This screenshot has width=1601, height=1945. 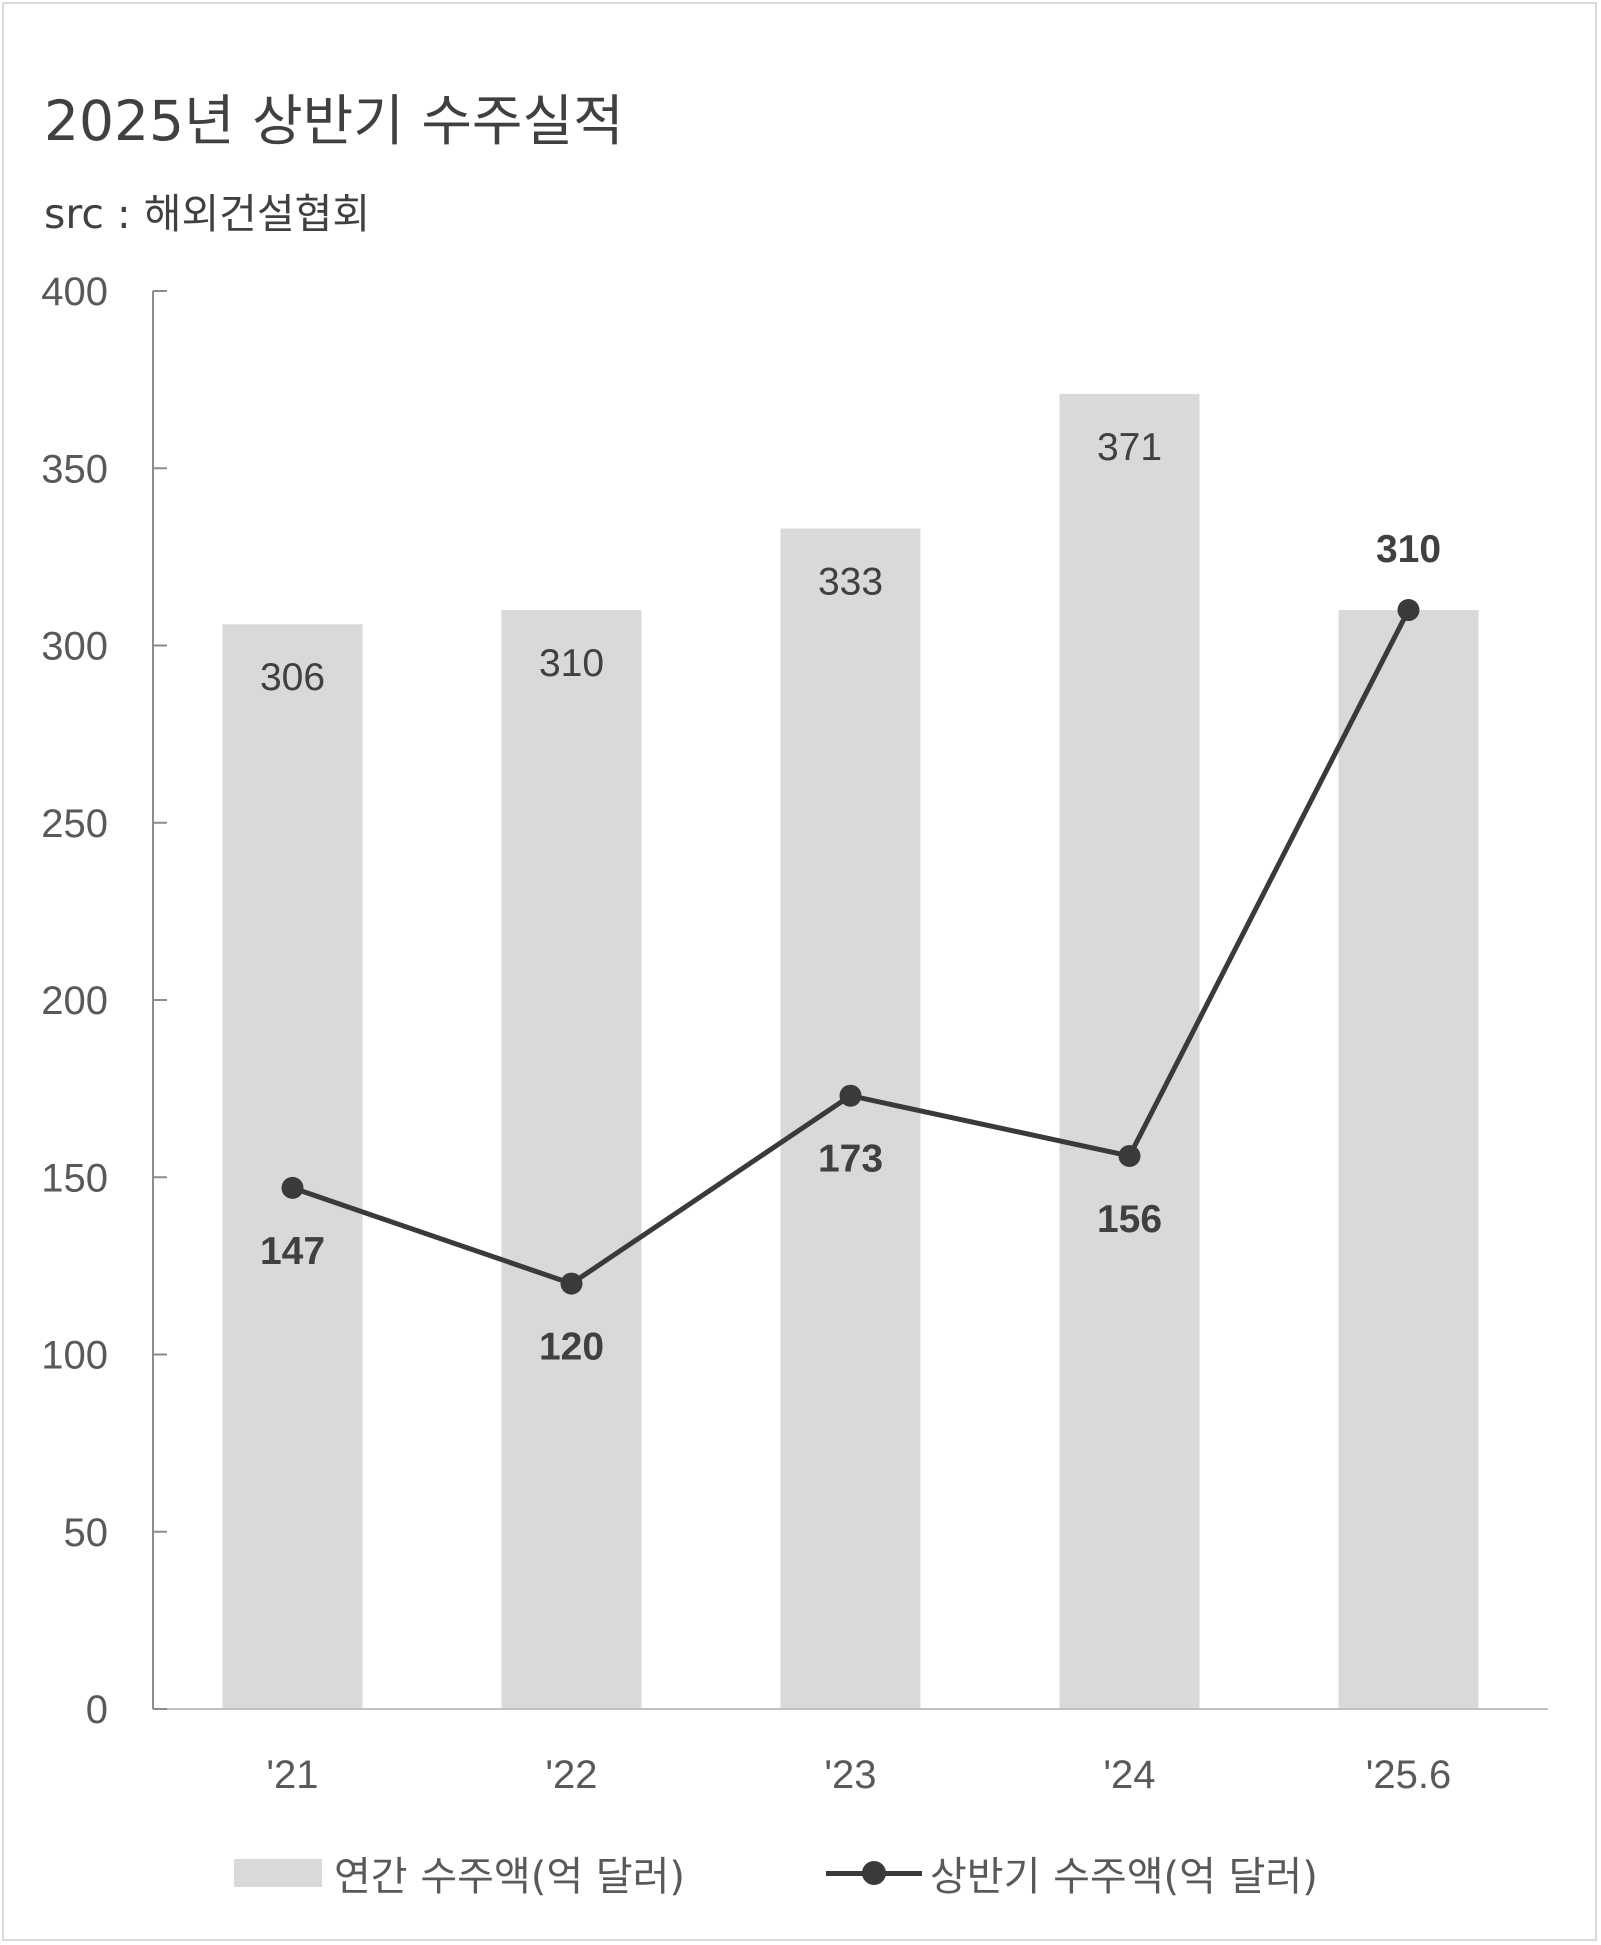 I want to click on bar-label-0: 306, so click(x=292, y=677).